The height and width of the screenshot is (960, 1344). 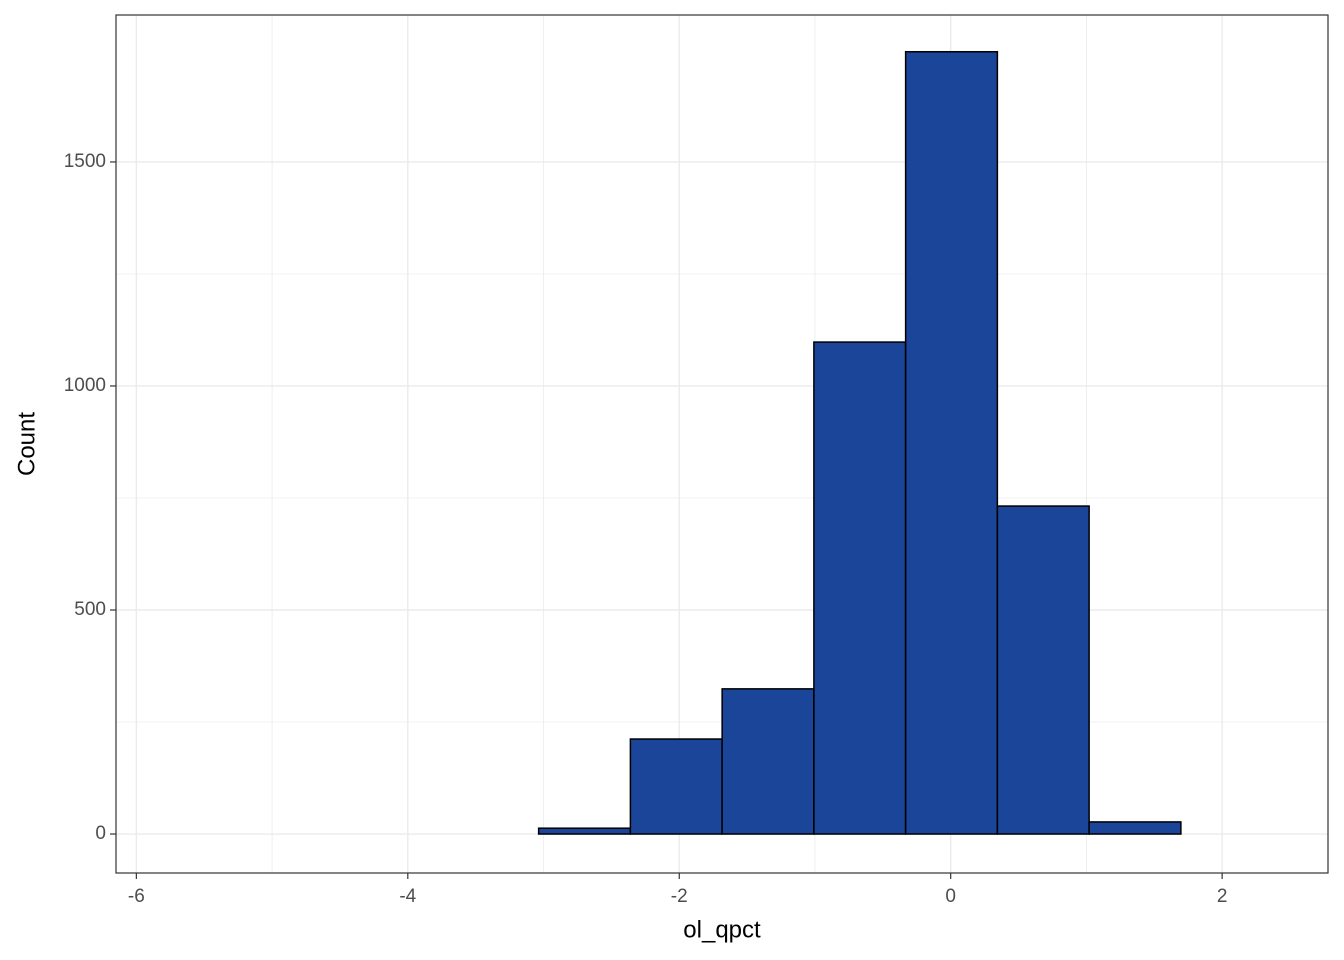 I want to click on x-tick-label: -4, so click(x=407, y=896).